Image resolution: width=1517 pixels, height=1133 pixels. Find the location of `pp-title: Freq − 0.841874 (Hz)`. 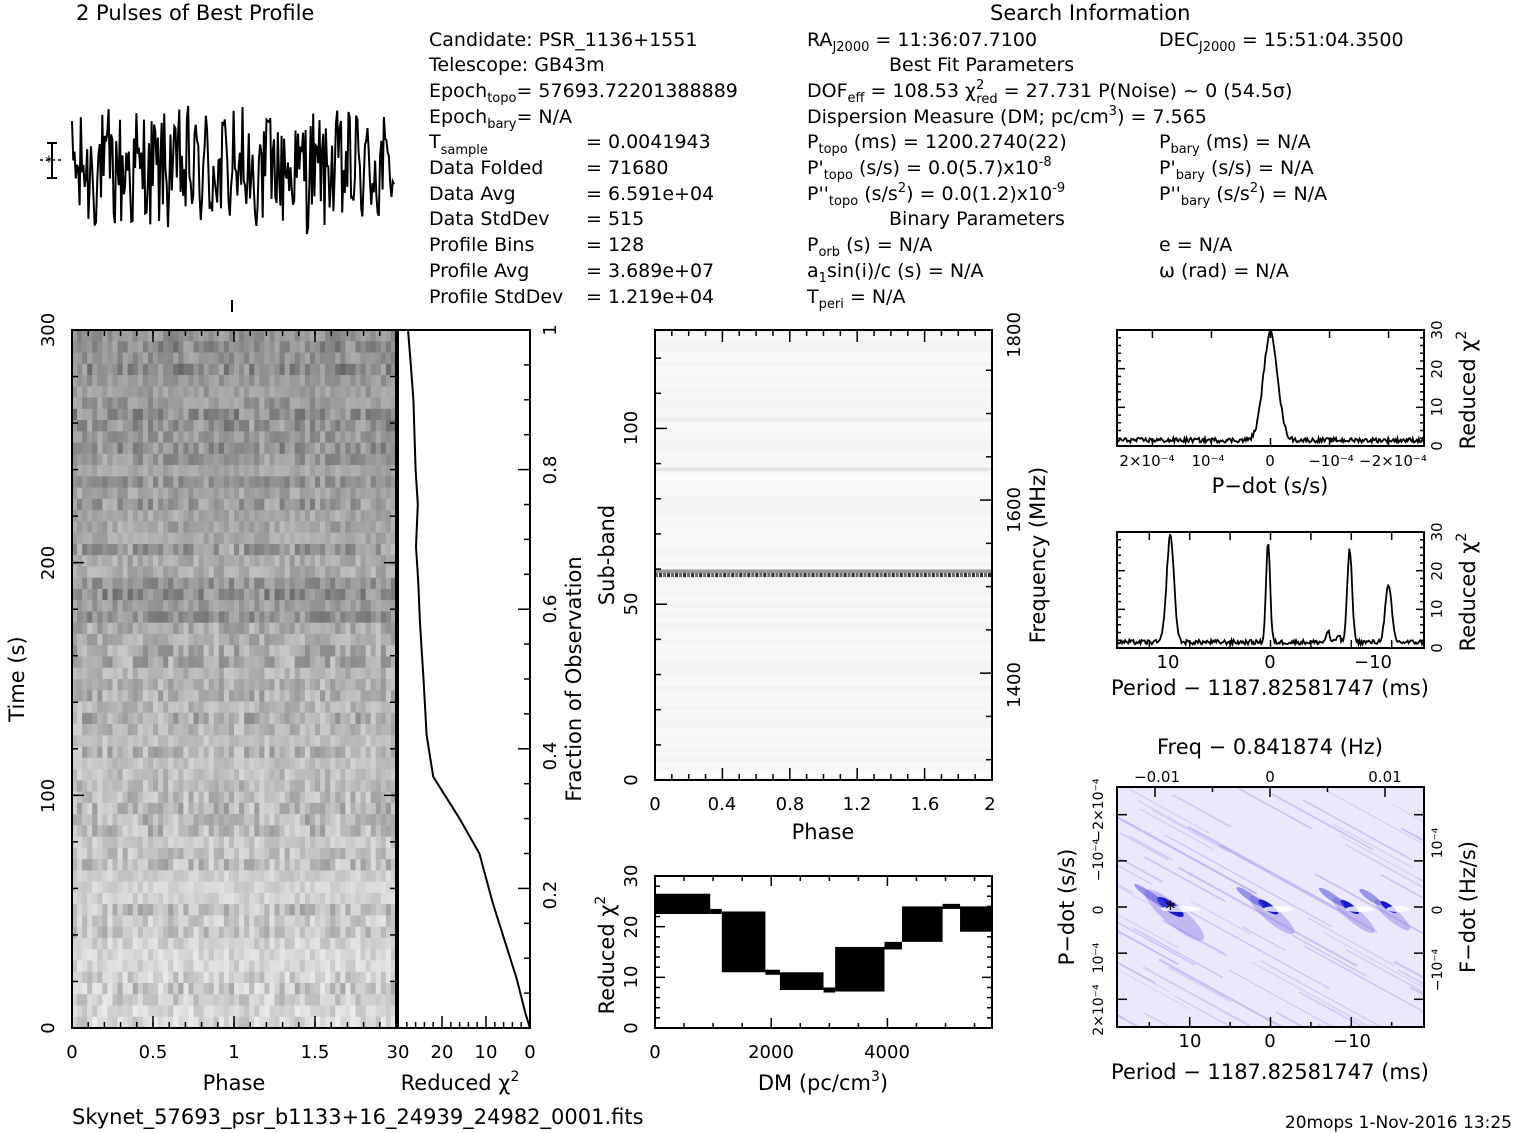

pp-title: Freq − 0.841874 (Hz) is located at coordinates (1270, 747).